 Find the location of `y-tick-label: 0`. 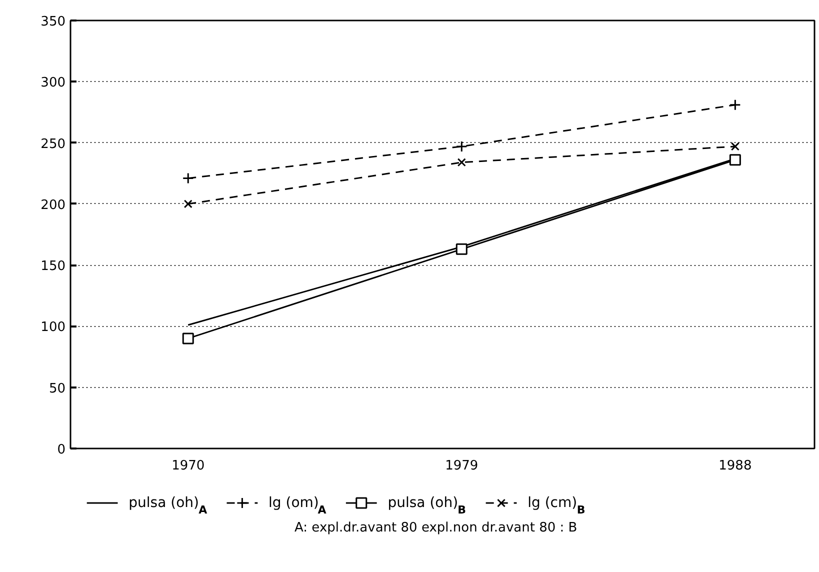

y-tick-label: 0 is located at coordinates (61, 450).